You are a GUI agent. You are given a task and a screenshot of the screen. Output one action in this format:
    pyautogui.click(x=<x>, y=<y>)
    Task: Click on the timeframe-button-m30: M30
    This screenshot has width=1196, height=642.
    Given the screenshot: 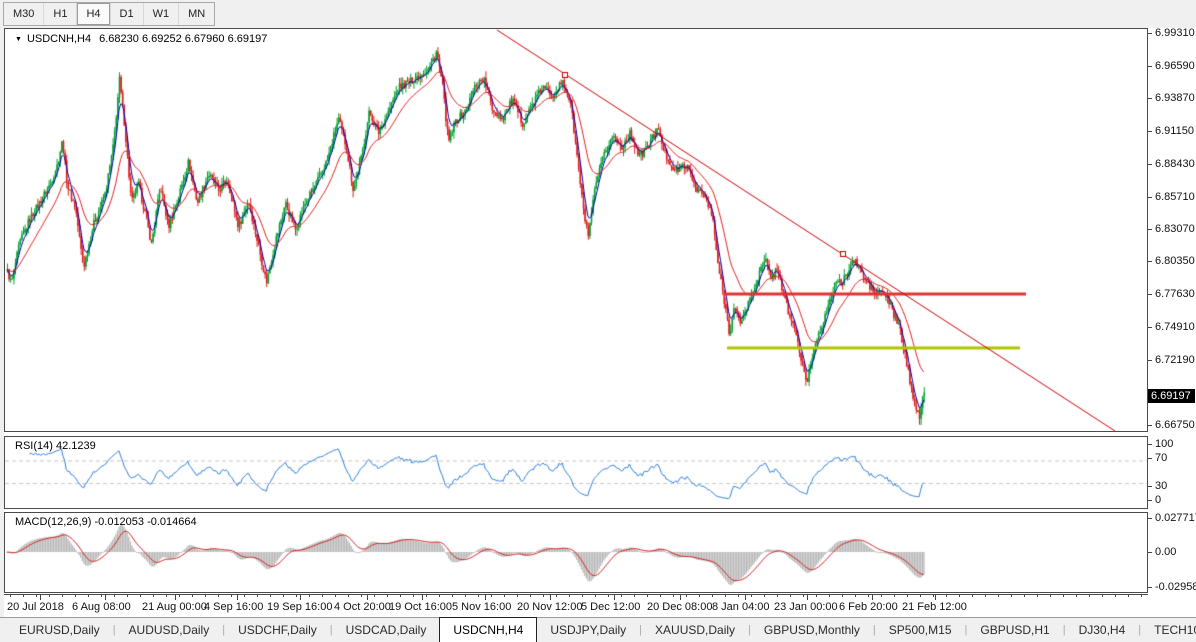 What is the action you would take?
    pyautogui.click(x=24, y=14)
    